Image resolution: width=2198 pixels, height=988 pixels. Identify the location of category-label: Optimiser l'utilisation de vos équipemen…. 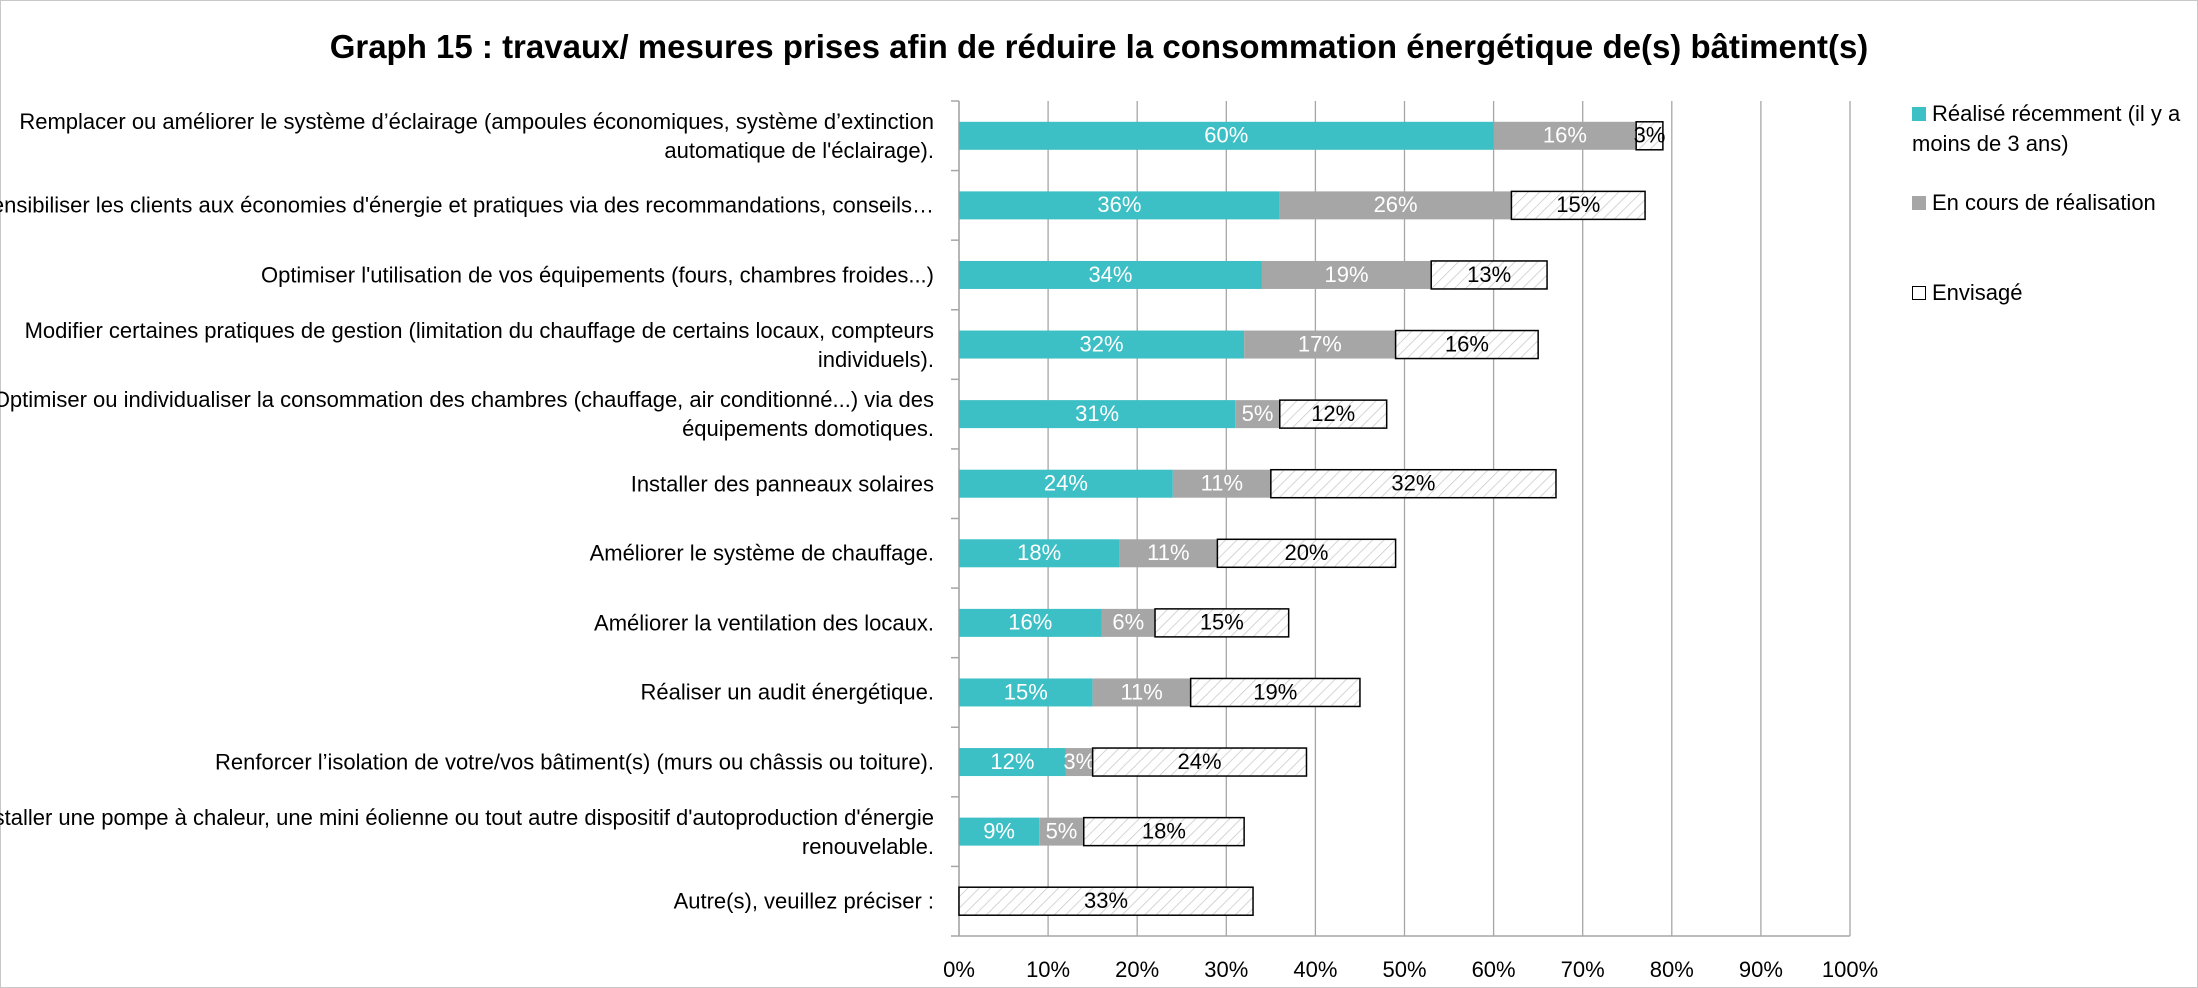
(597, 275).